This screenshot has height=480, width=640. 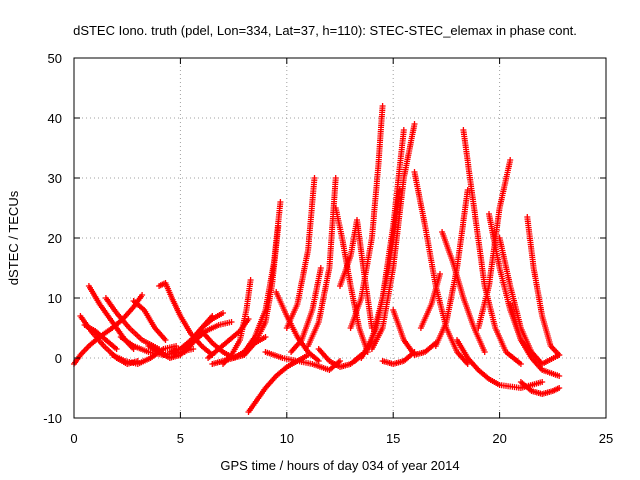 What do you see at coordinates (55, 298) in the screenshot?
I see `y-tick-label: 10` at bounding box center [55, 298].